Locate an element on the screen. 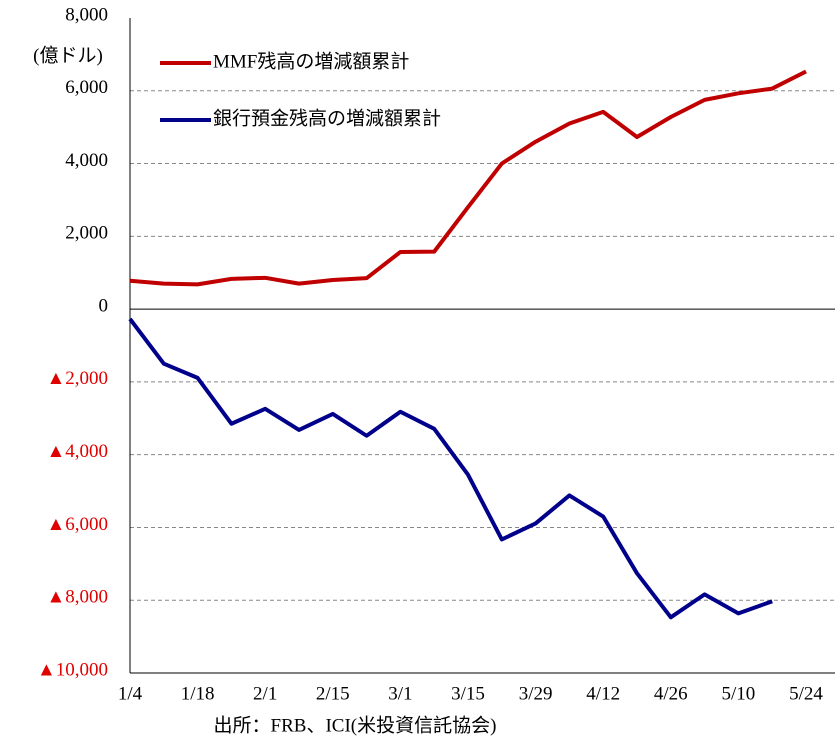 This screenshot has width=836, height=745. y-tick-label: ▲8,000 is located at coordinates (77, 597).